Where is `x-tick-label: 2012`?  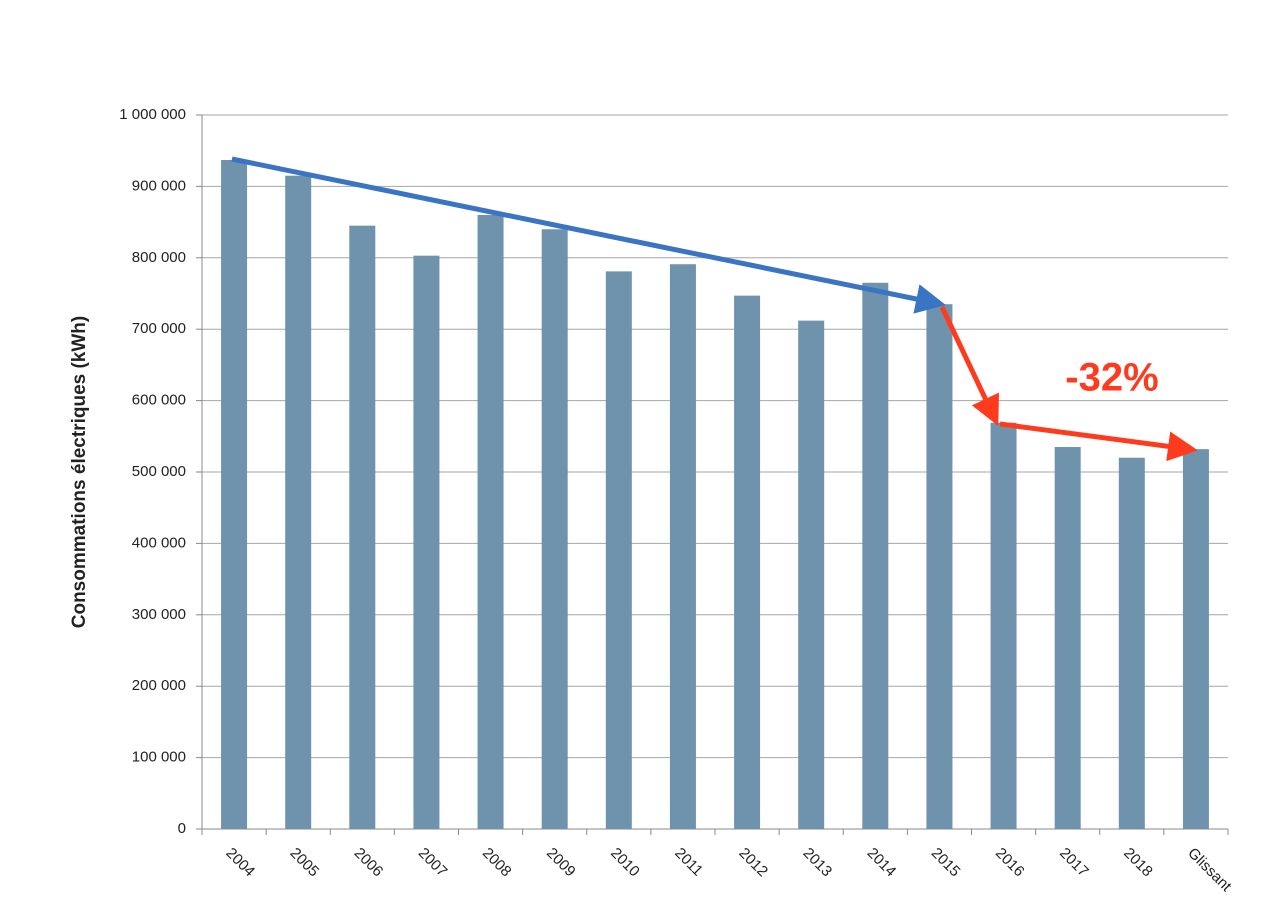
x-tick-label: 2012 is located at coordinates (753, 863).